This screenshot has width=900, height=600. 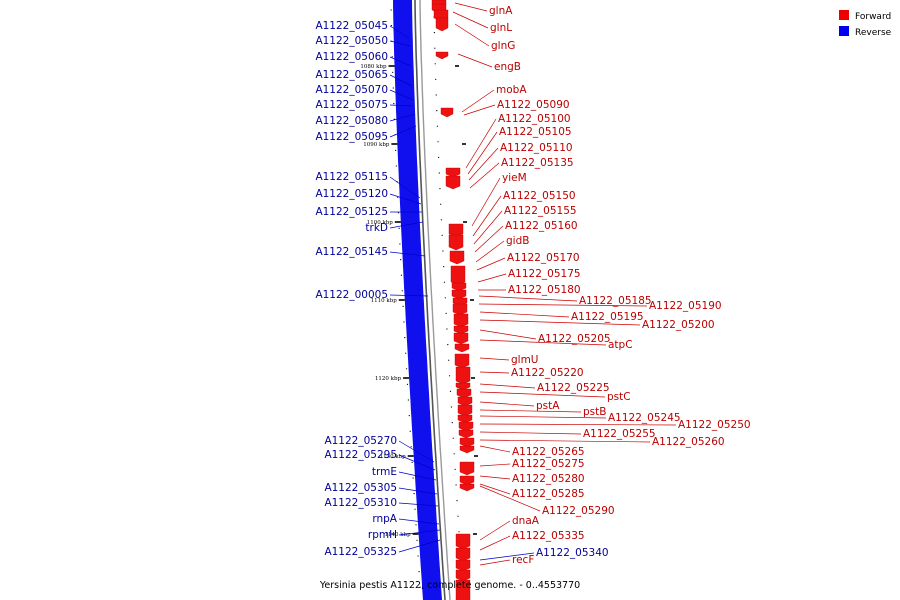 I want to click on forward-gene-label: gidB, so click(x=517, y=241).